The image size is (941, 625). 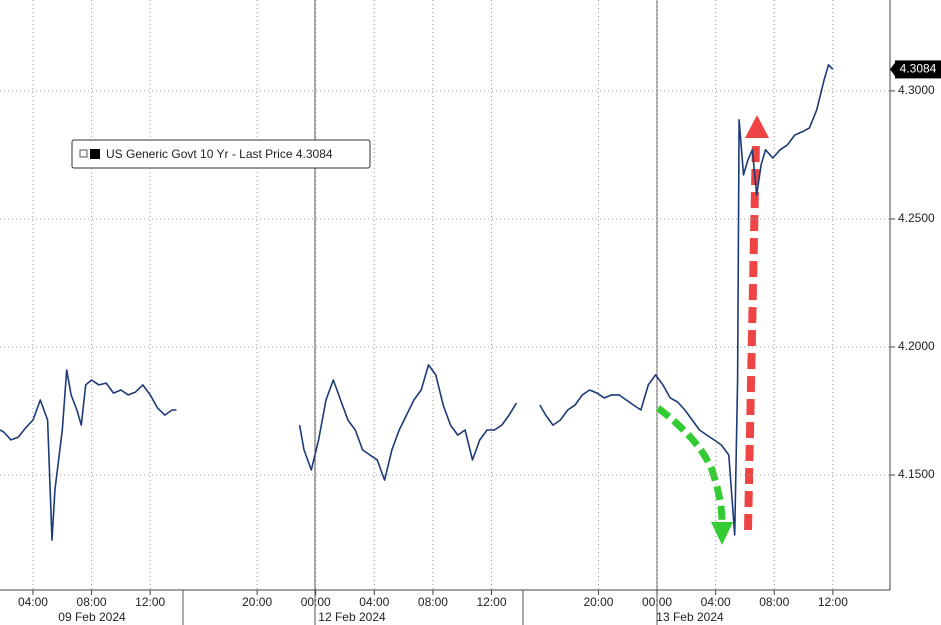 I want to click on legend-last-price: 4.3084, so click(x=314, y=154).